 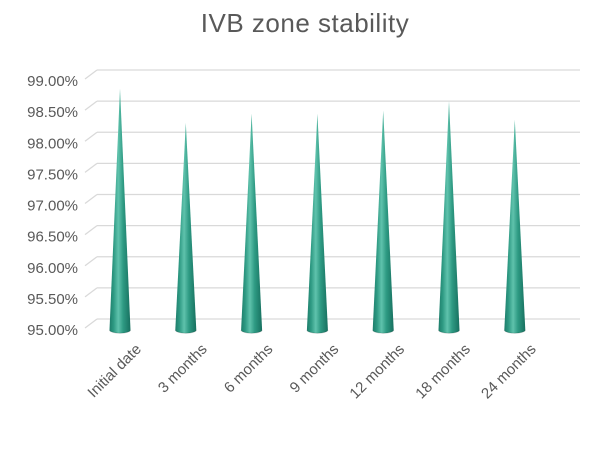 What do you see at coordinates (443, 372) in the screenshot?
I see `x-category-label: 18 months` at bounding box center [443, 372].